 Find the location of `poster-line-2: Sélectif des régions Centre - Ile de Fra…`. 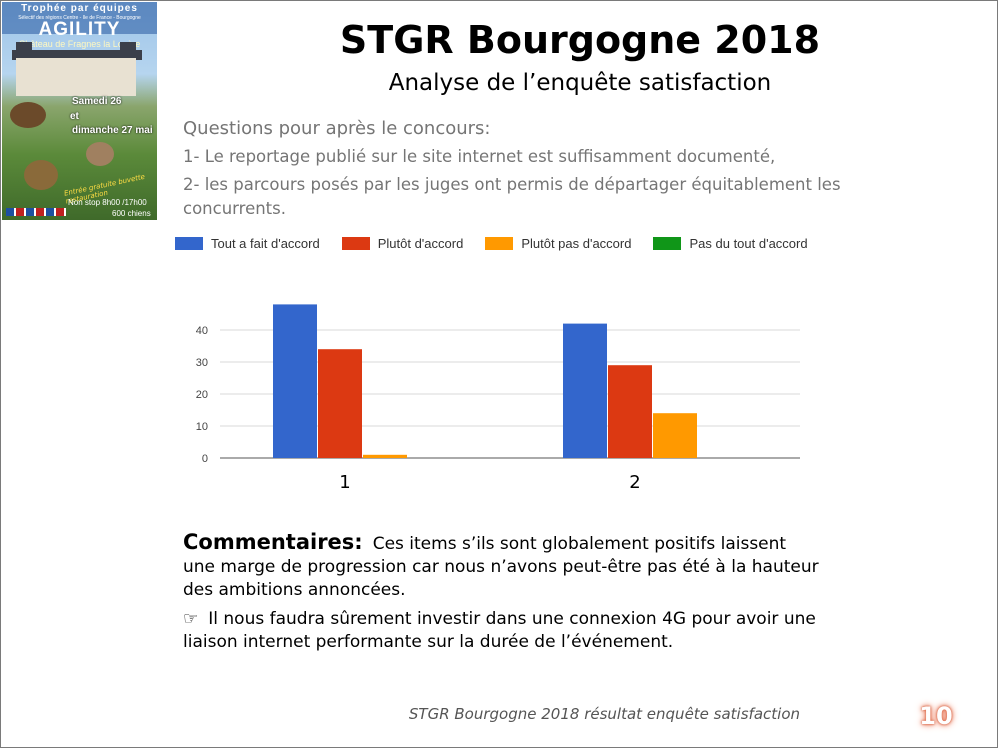

poster-line-2: Sélectif des régions Centre - Ile de Fra… is located at coordinates (79, 18).